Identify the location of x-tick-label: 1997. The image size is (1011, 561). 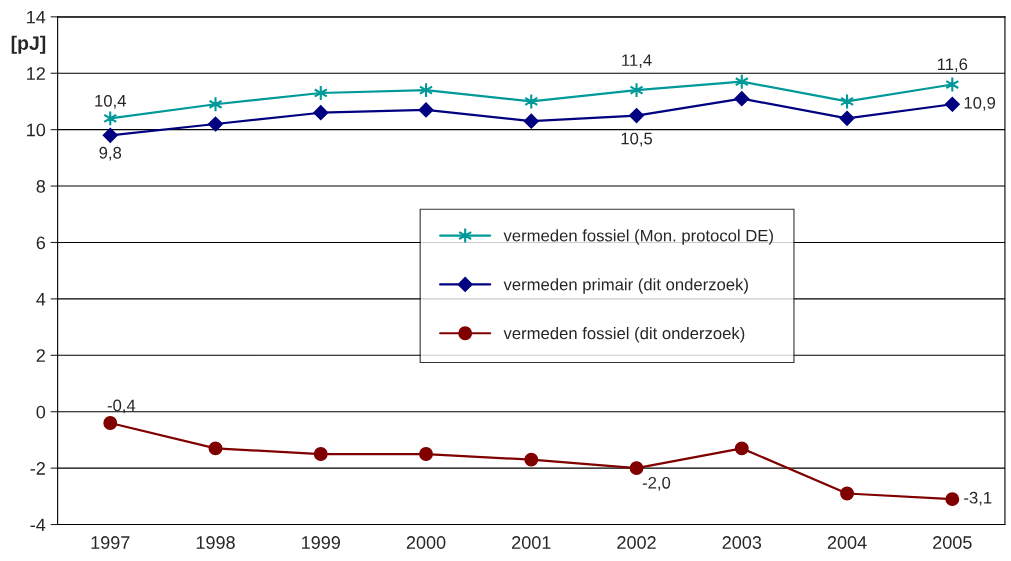
(110, 542).